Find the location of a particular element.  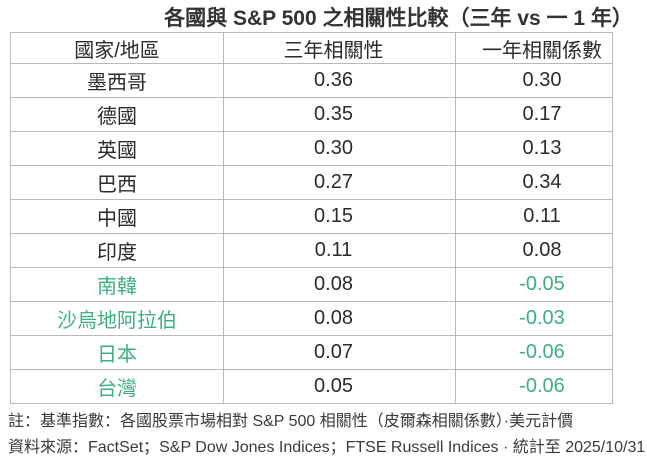

country-cell: 巴西 is located at coordinates (117, 182).